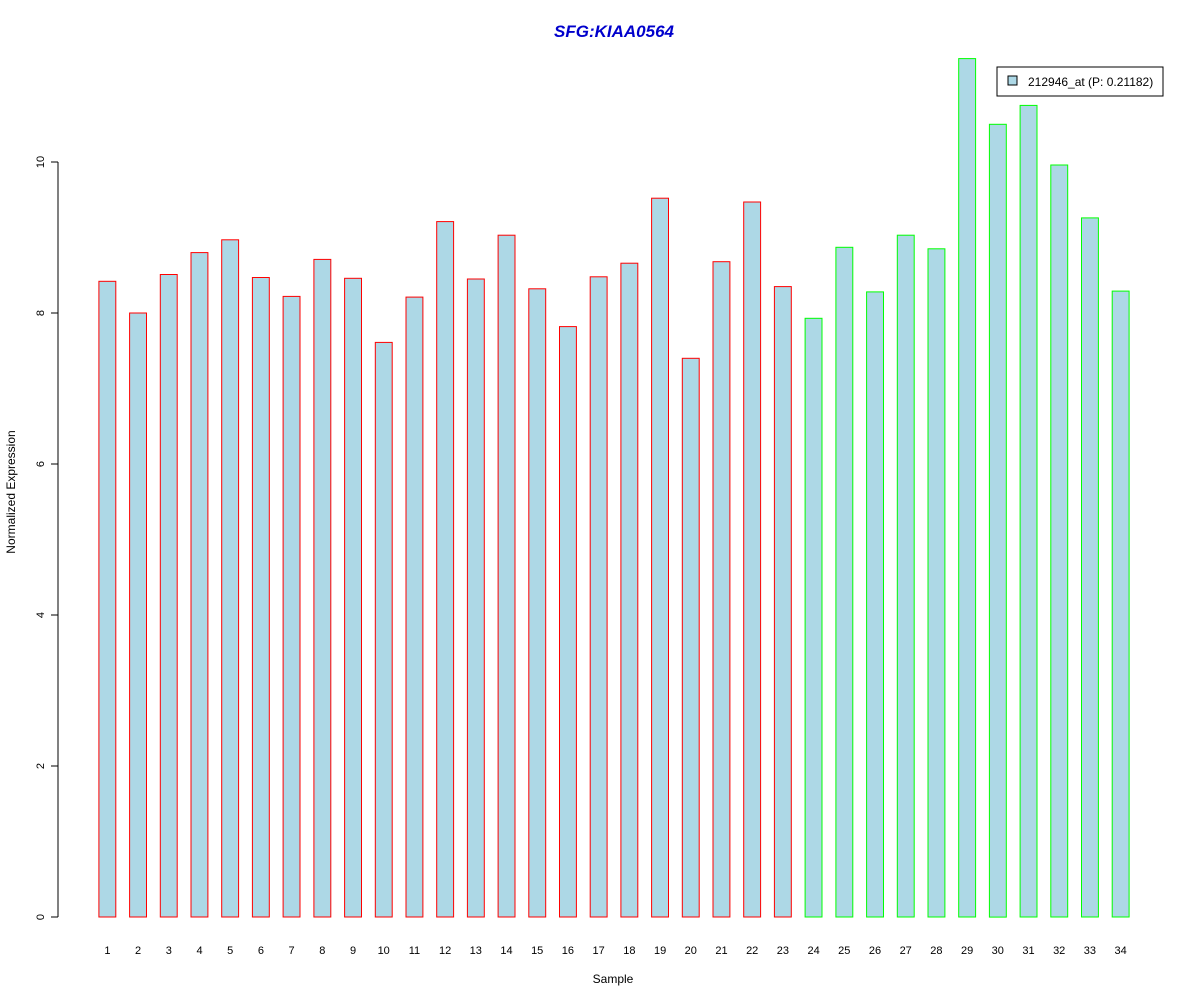 Image resolution: width=1200 pixels, height=1000 pixels. Describe the element at coordinates (614, 31) in the screenshot. I see `chart-title: SFG:KIAA0564` at that location.